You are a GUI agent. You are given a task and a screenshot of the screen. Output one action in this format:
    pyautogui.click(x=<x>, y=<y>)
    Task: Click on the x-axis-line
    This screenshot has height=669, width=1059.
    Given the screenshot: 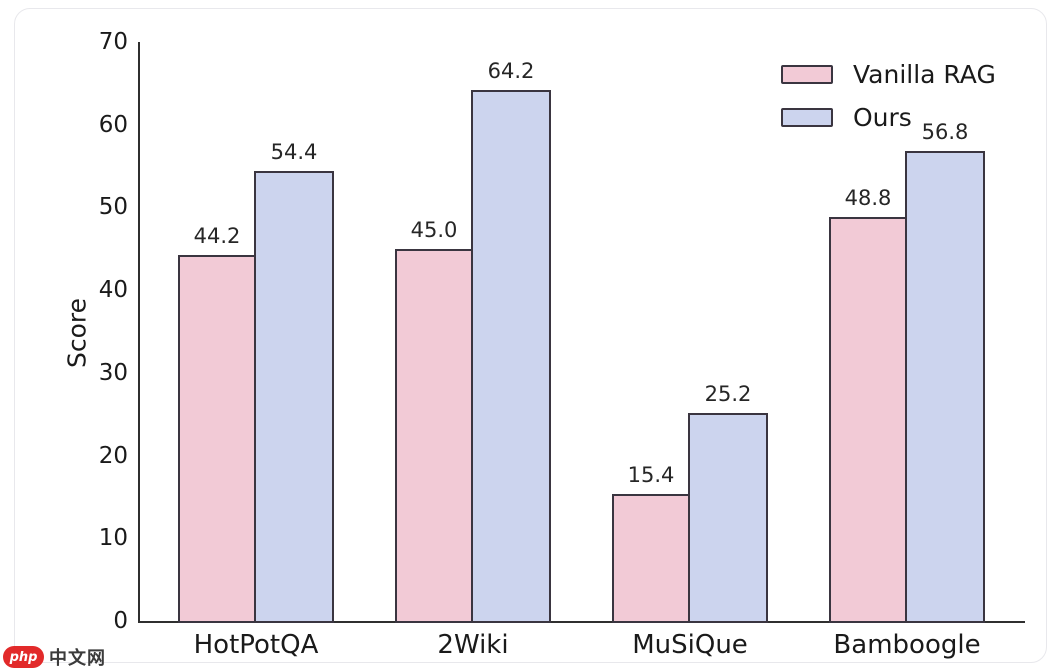 What is the action you would take?
    pyautogui.click(x=581, y=622)
    